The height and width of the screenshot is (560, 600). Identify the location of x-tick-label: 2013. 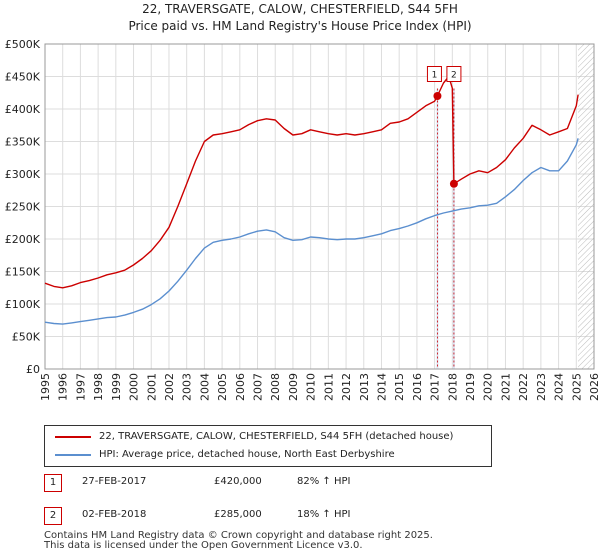
(364, 387).